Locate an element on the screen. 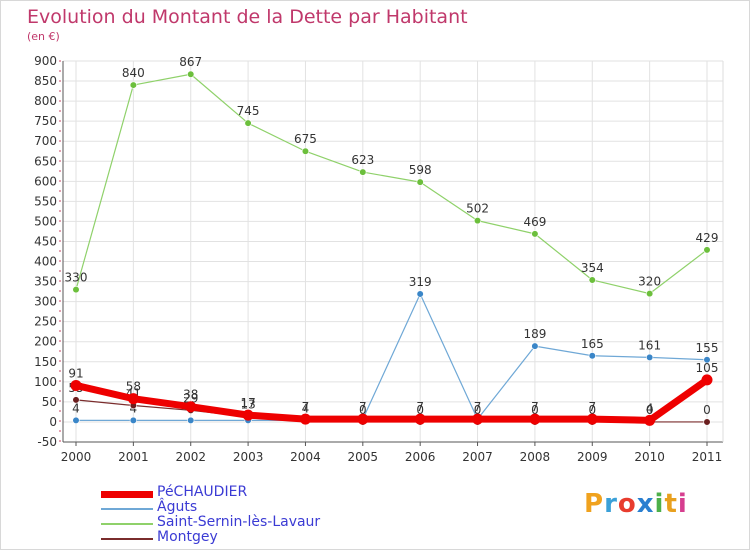  logo-letter: x is located at coordinates (645, 504).